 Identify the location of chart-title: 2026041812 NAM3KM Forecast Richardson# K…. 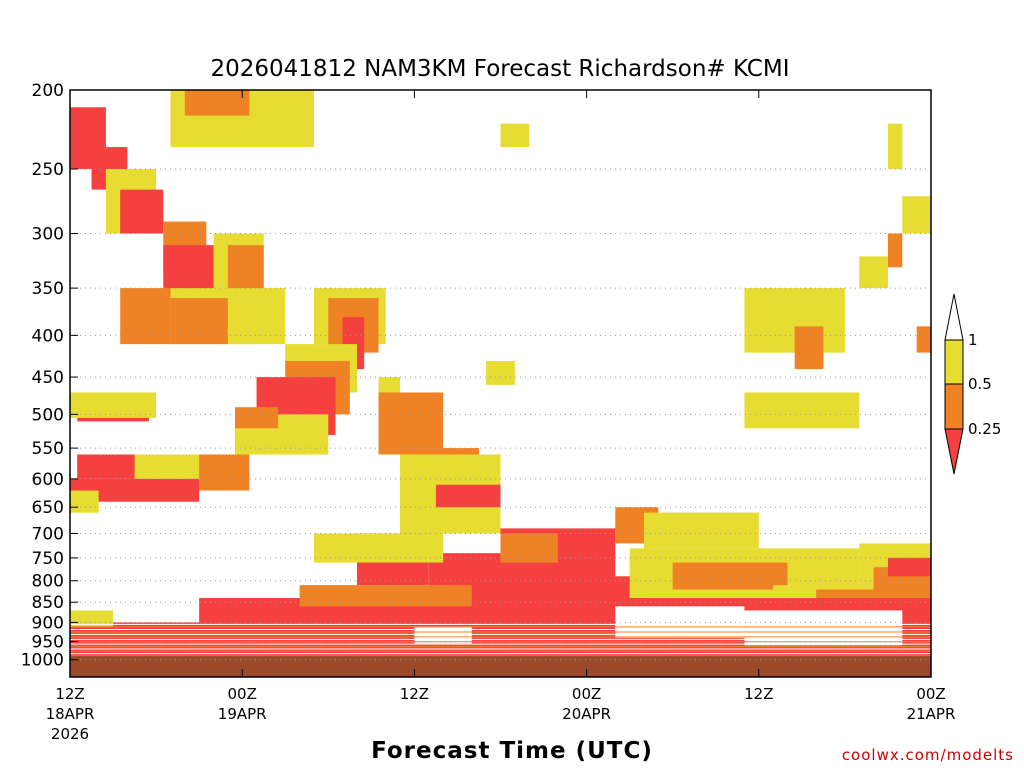
(500, 69).